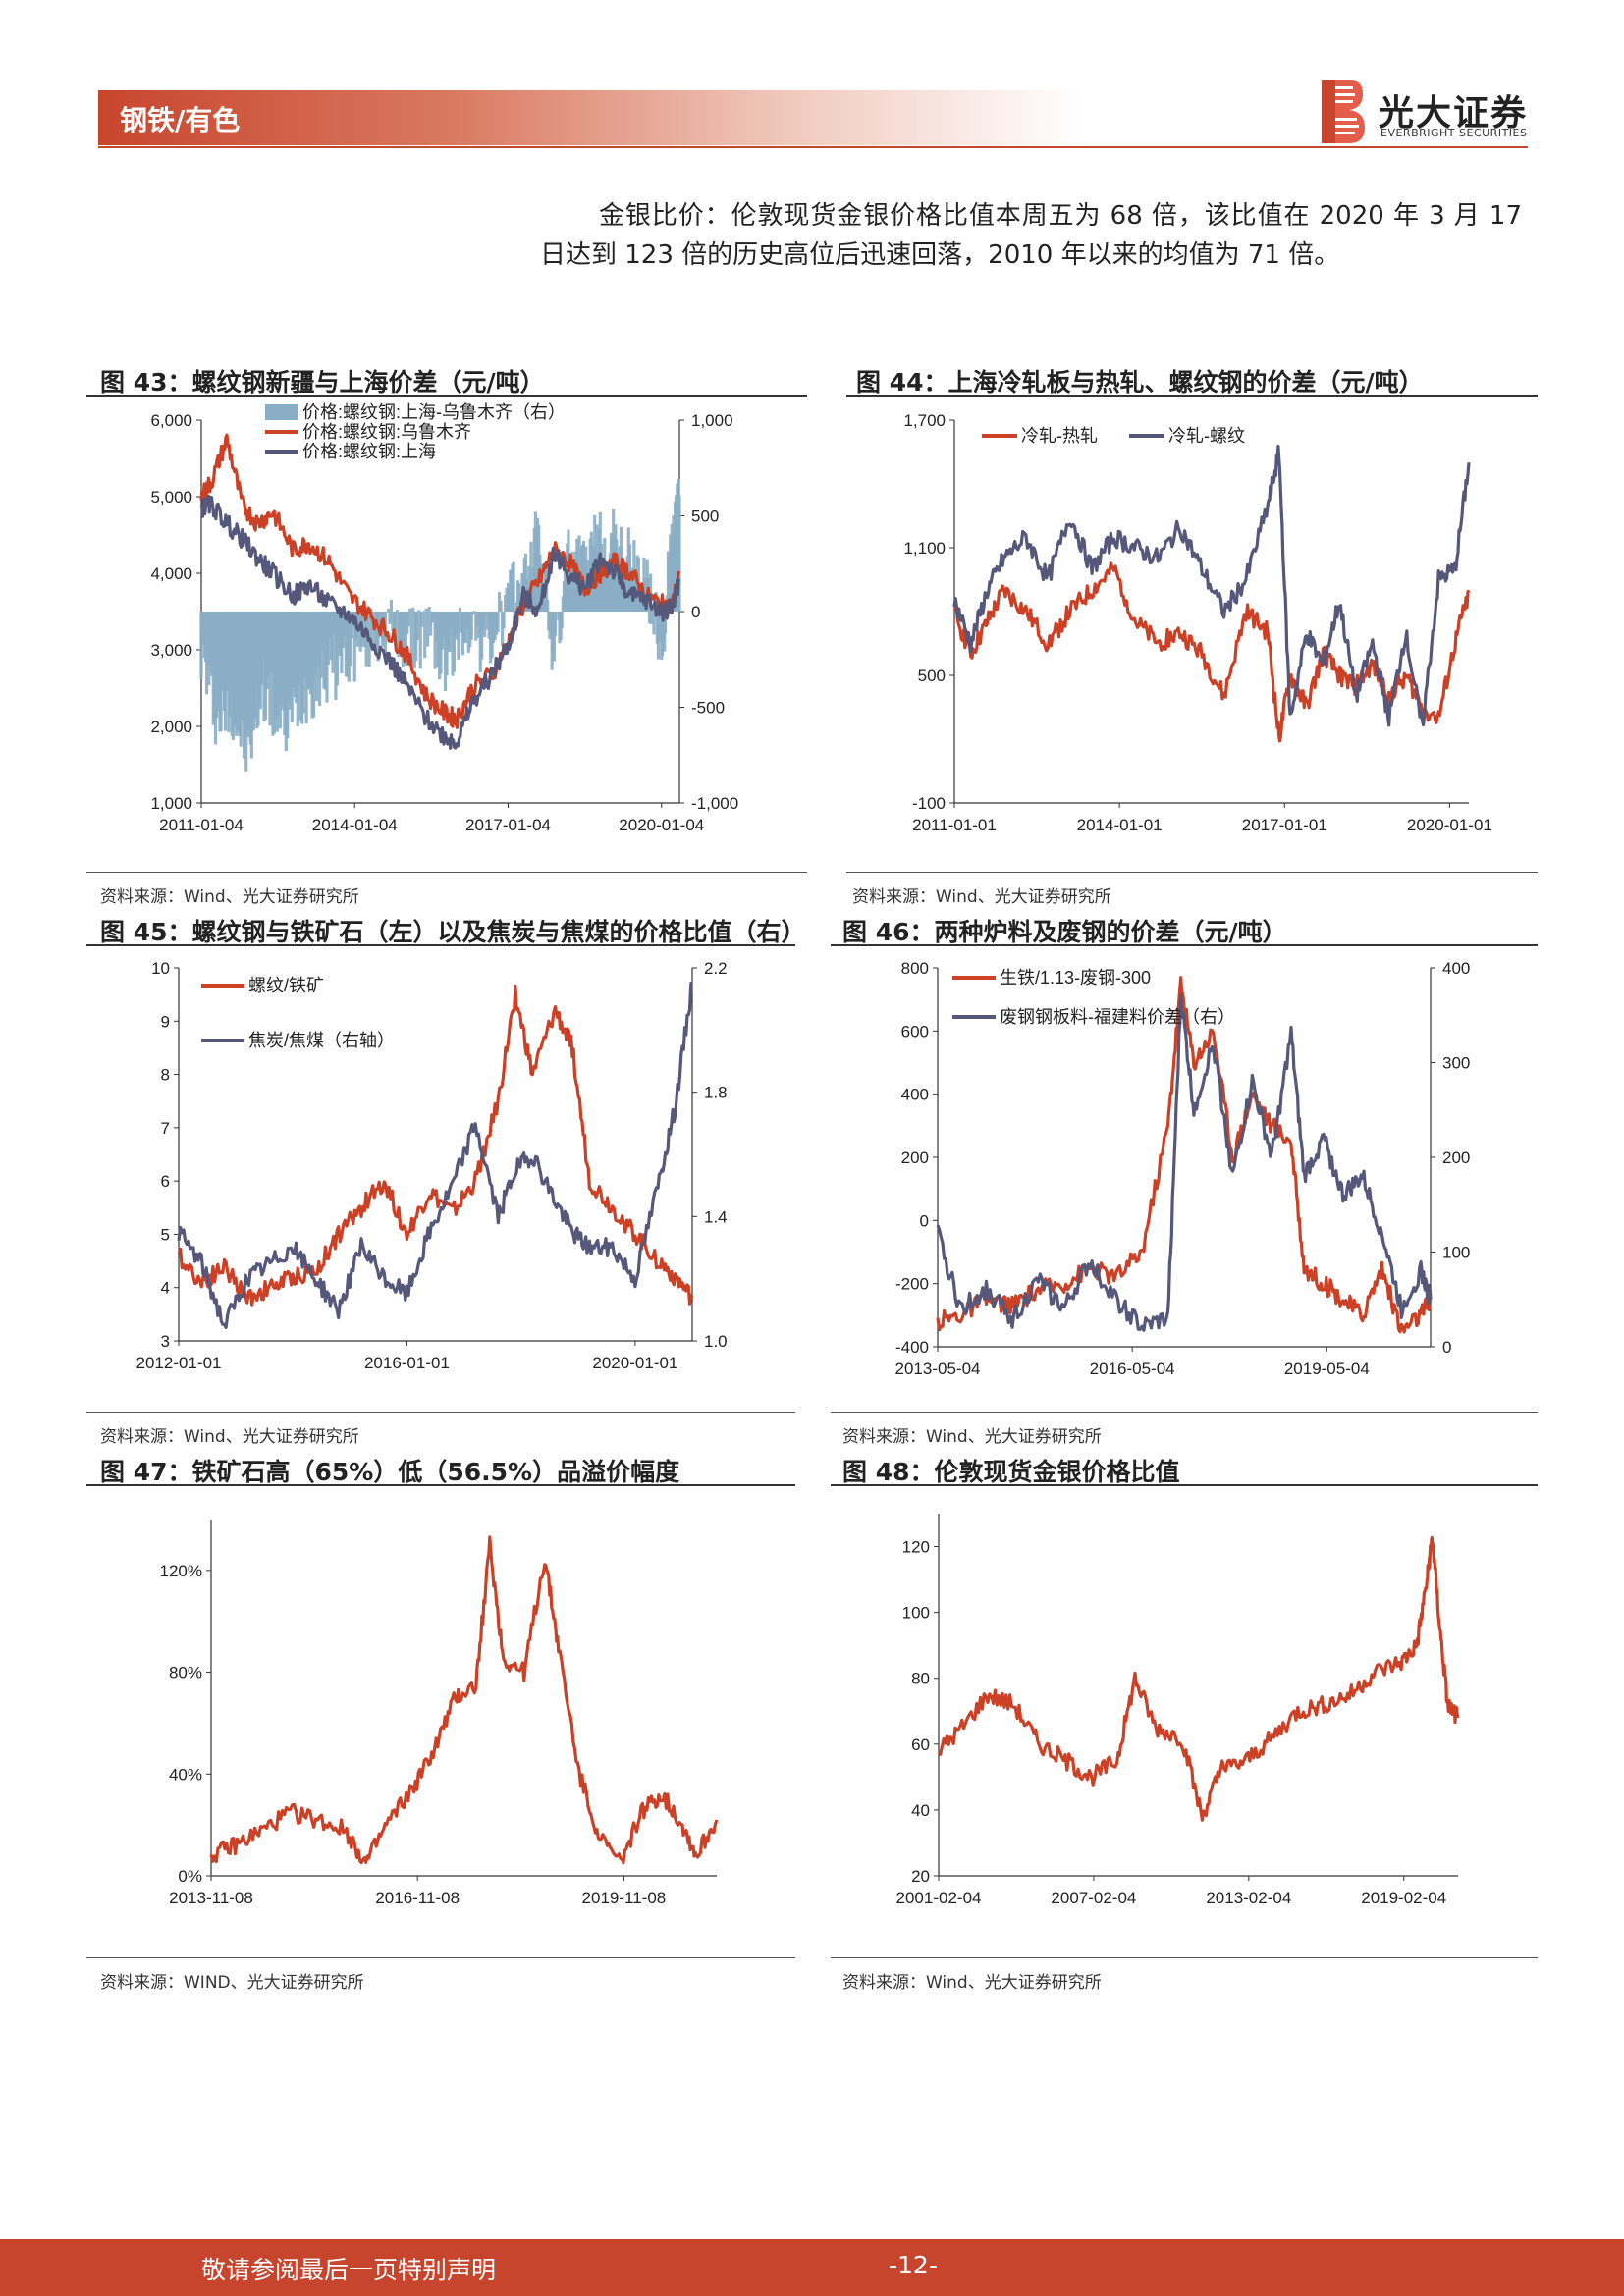  I want to click on chart-1-x-tick-label: 2014-01-01, so click(1120, 825).